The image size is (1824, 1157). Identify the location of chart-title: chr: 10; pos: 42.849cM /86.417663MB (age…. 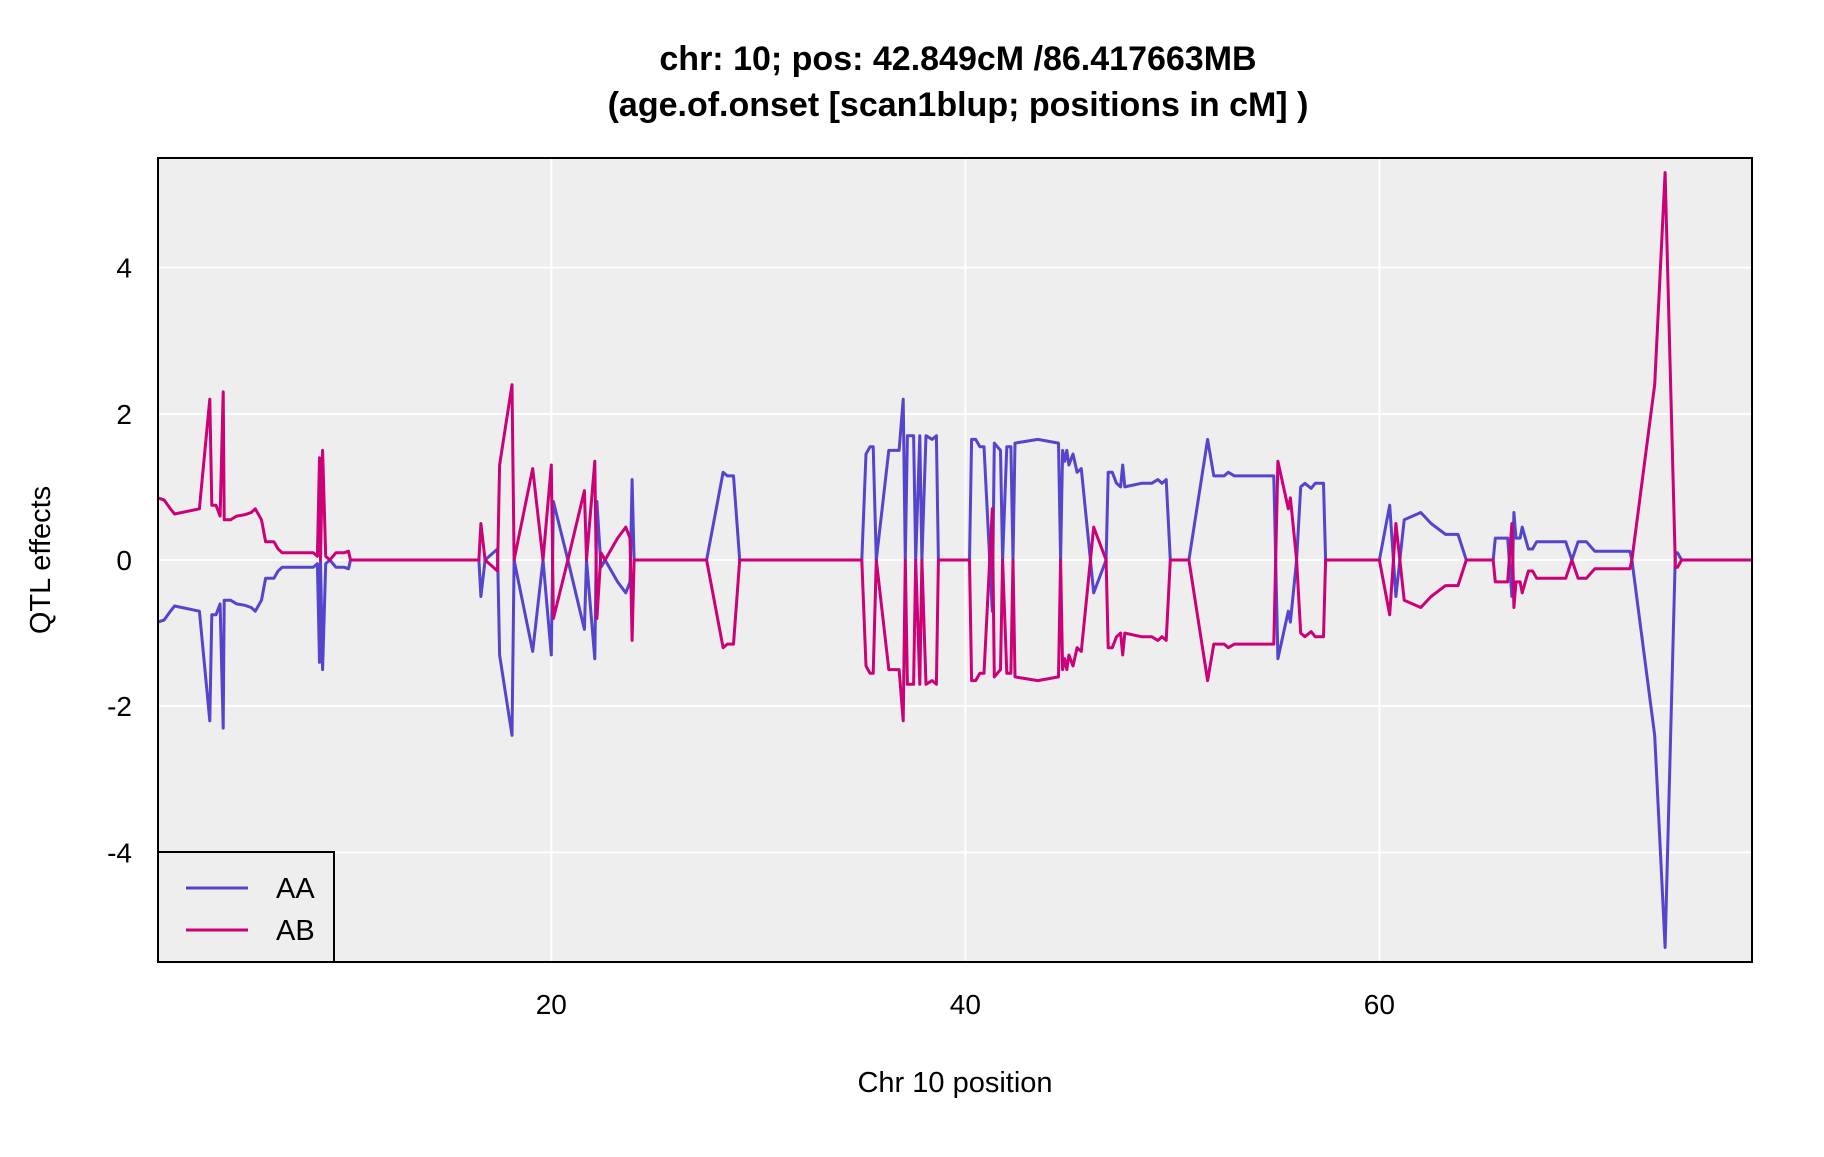
(958, 82).